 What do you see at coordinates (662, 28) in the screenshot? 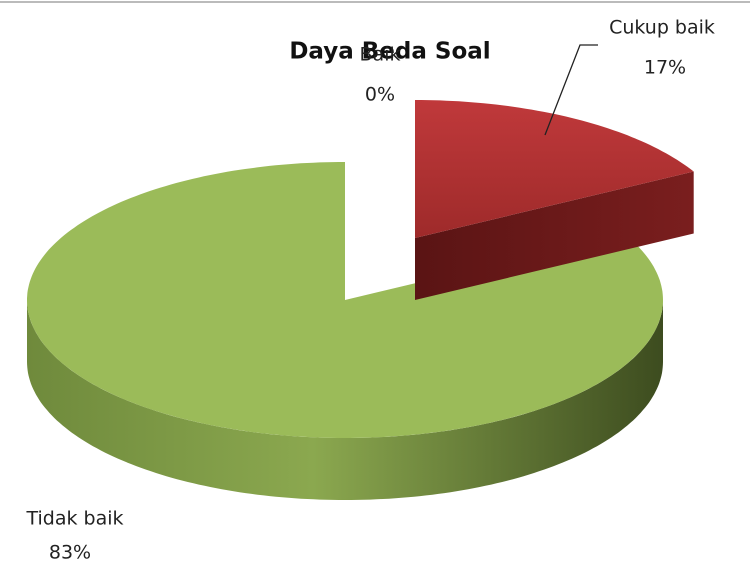
I see `slice-label: Cukup baik` at bounding box center [662, 28].